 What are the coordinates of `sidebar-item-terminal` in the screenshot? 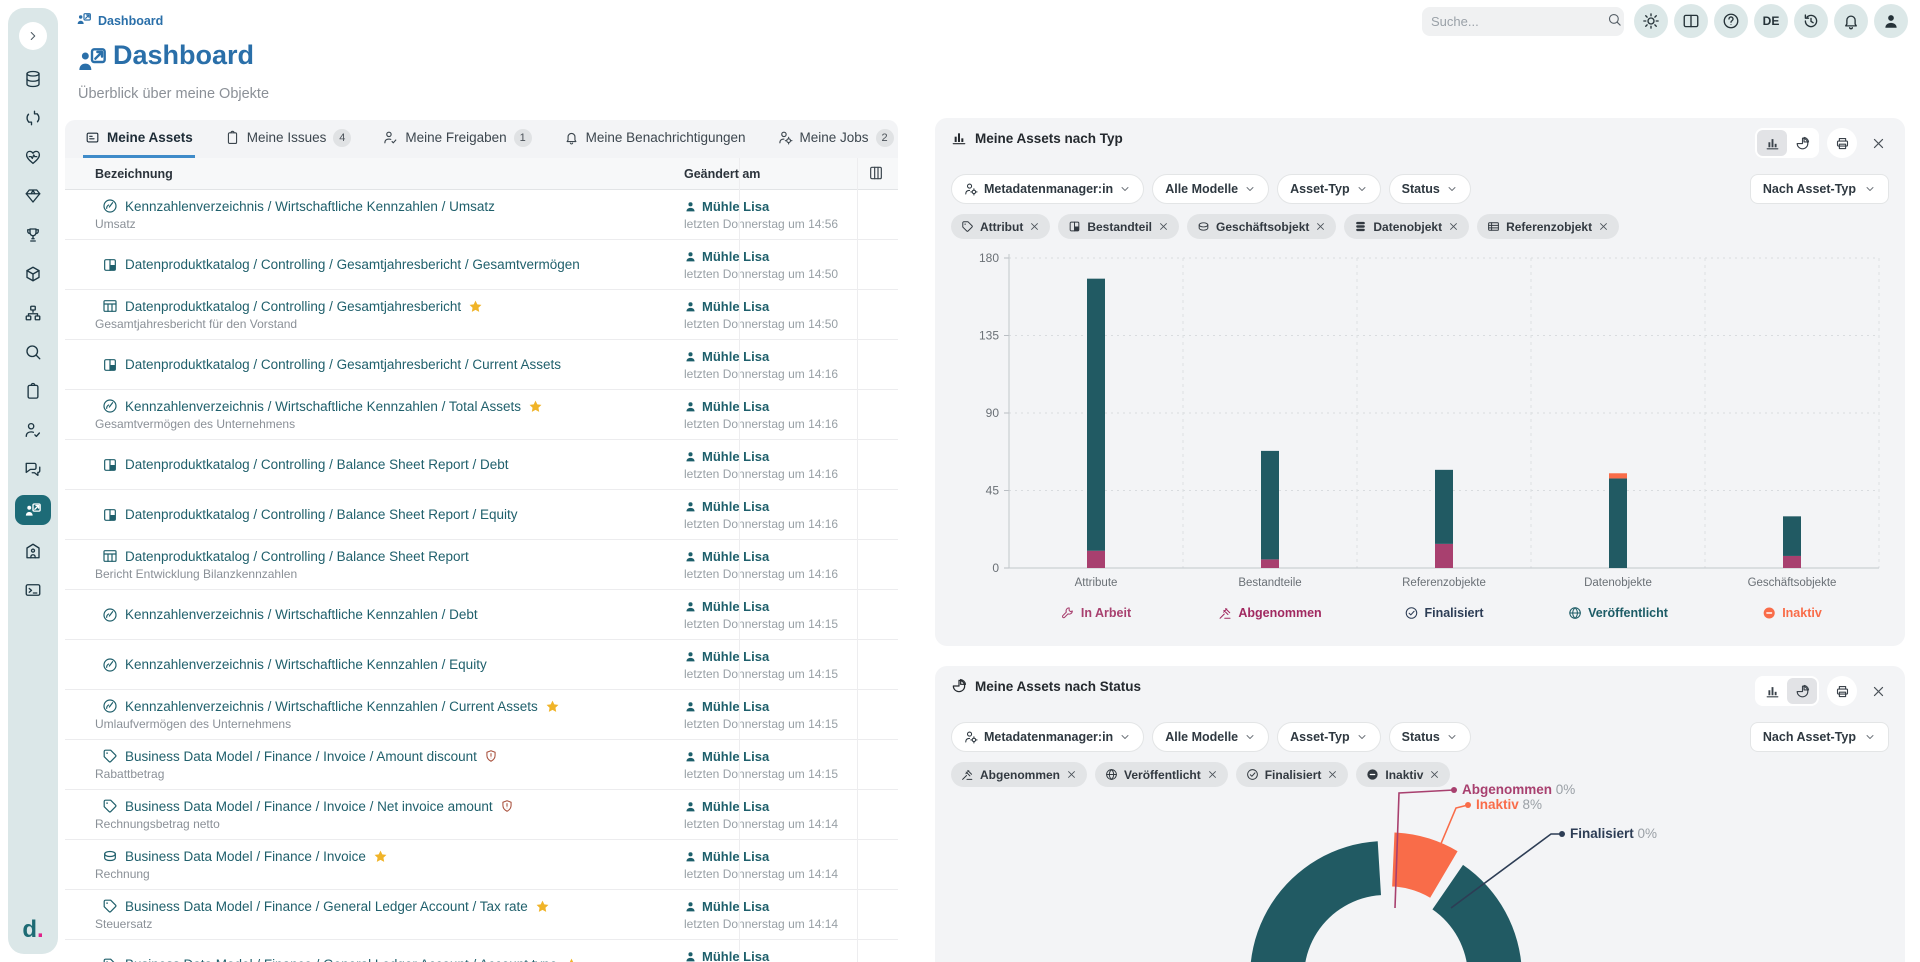 It's located at (33, 590).